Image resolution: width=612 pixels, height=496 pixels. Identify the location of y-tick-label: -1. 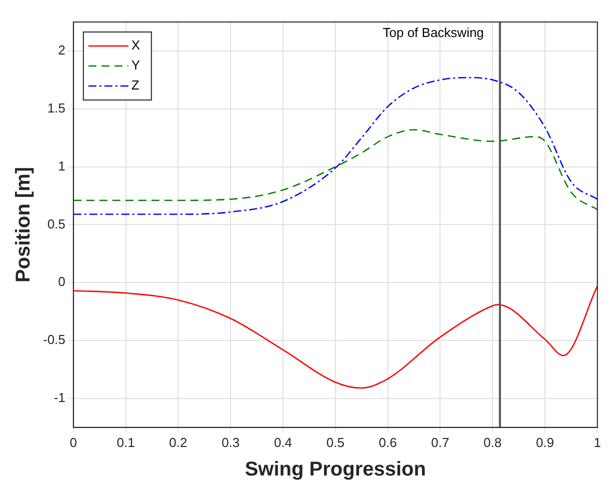
(60, 398).